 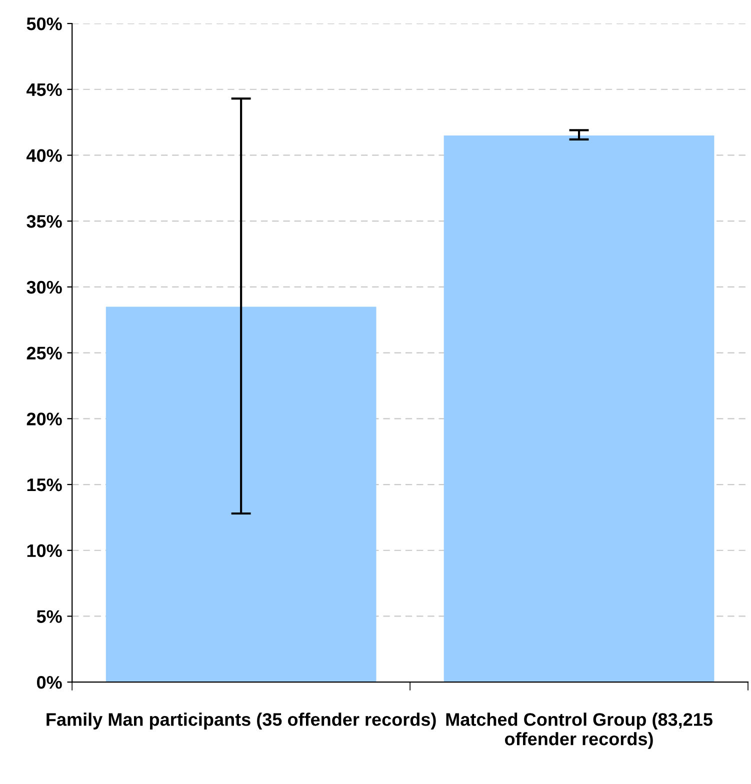 I want to click on y-tick-label: 40%, so click(x=44, y=155).